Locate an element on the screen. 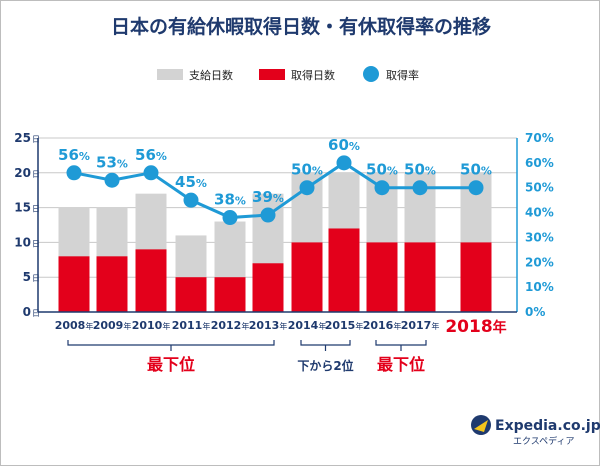  y-right-tick-label: 10% is located at coordinates (539, 287).